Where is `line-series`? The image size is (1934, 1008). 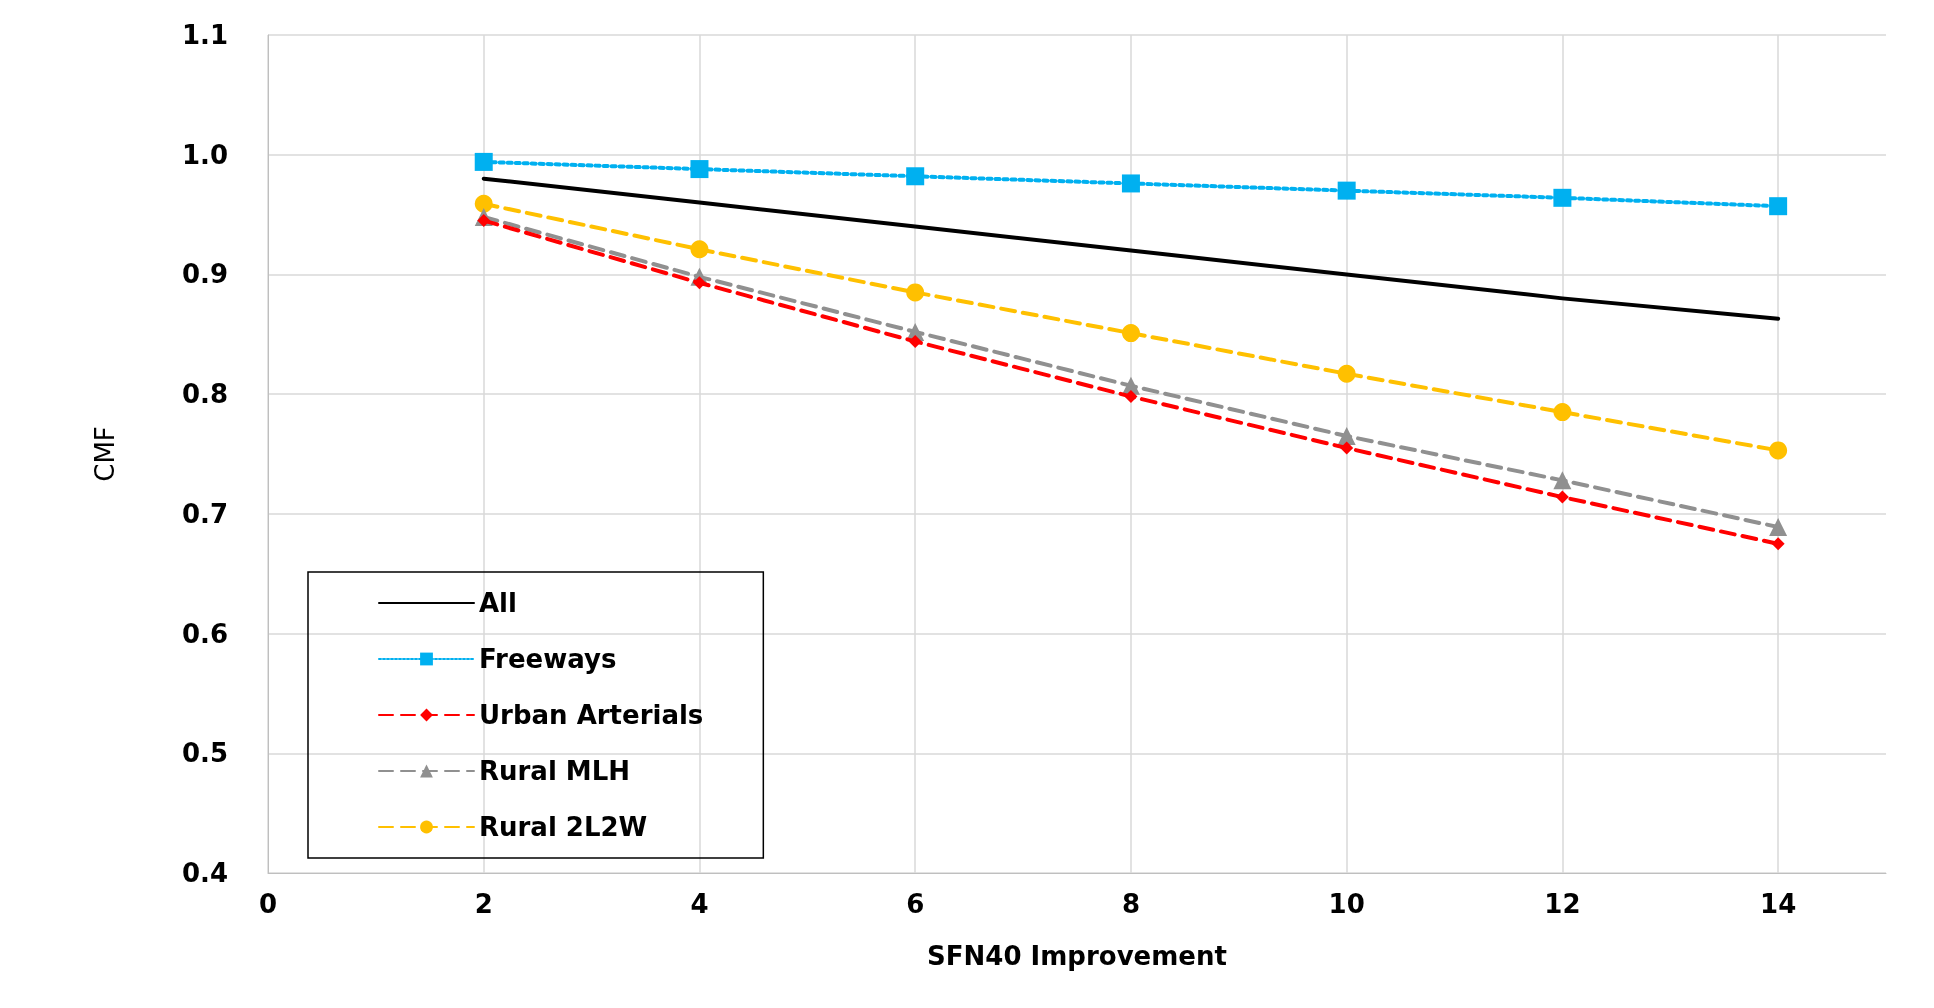
line-series is located at coordinates (1131, 248).